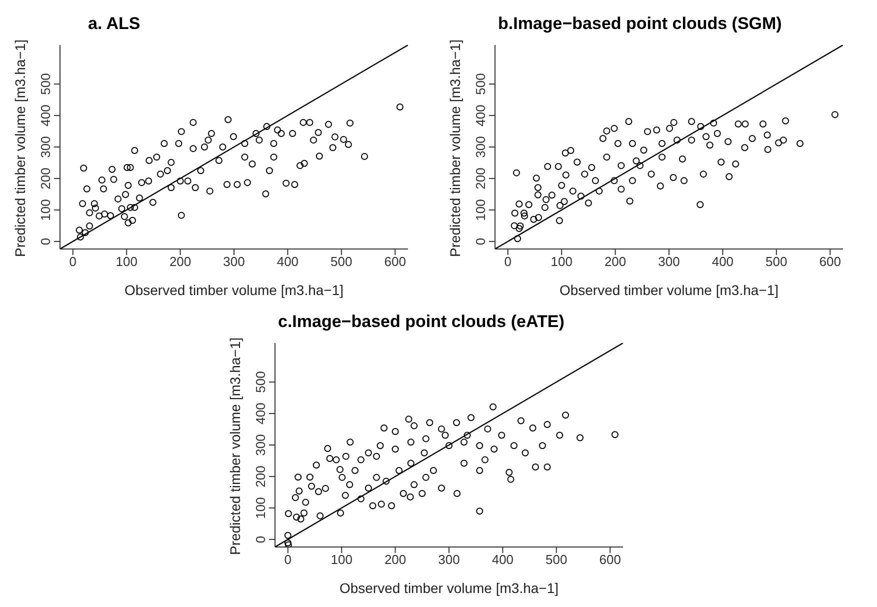 Image resolution: width=877 pixels, height=607 pixels. What do you see at coordinates (640, 24) in the screenshot?
I see `chart-title: b.Image−based point clouds (SGM)` at bounding box center [640, 24].